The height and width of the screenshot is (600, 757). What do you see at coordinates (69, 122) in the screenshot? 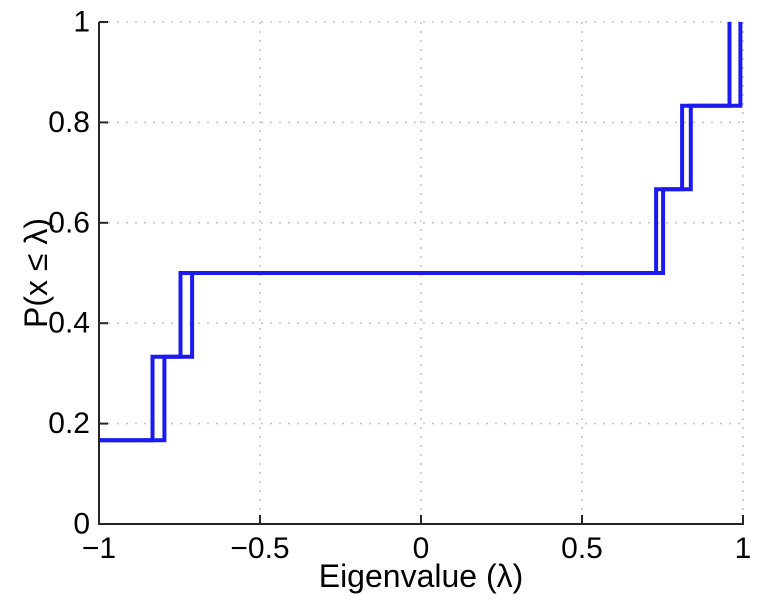
I see `y-tick-label: 0.8` at bounding box center [69, 122].